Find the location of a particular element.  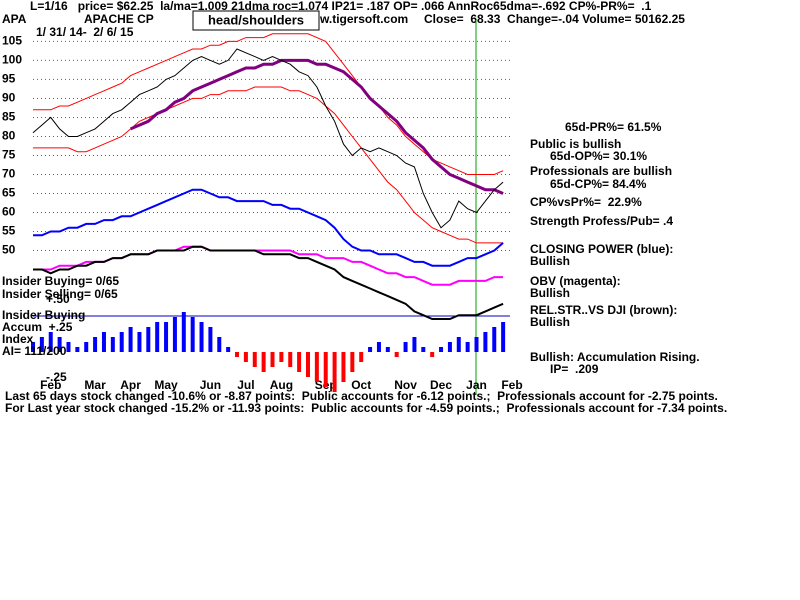

y-tick-label: 100 is located at coordinates (12, 60).